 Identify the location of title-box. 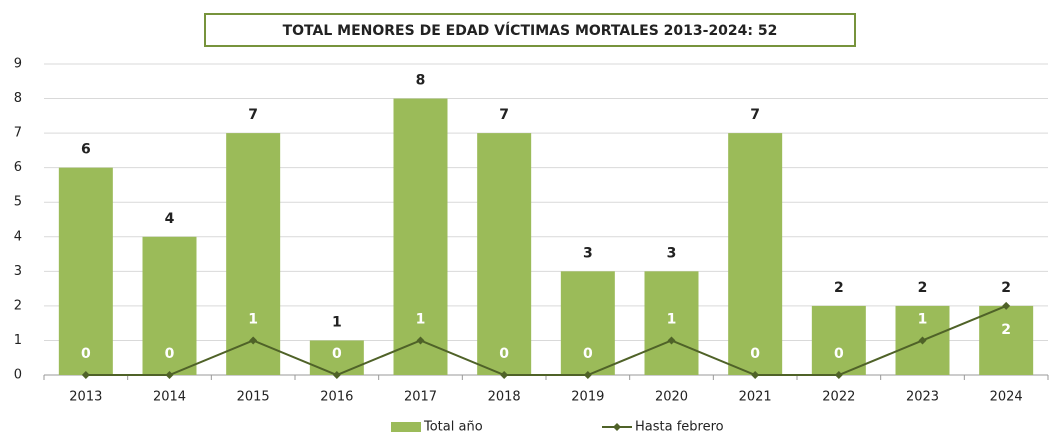
(530, 30).